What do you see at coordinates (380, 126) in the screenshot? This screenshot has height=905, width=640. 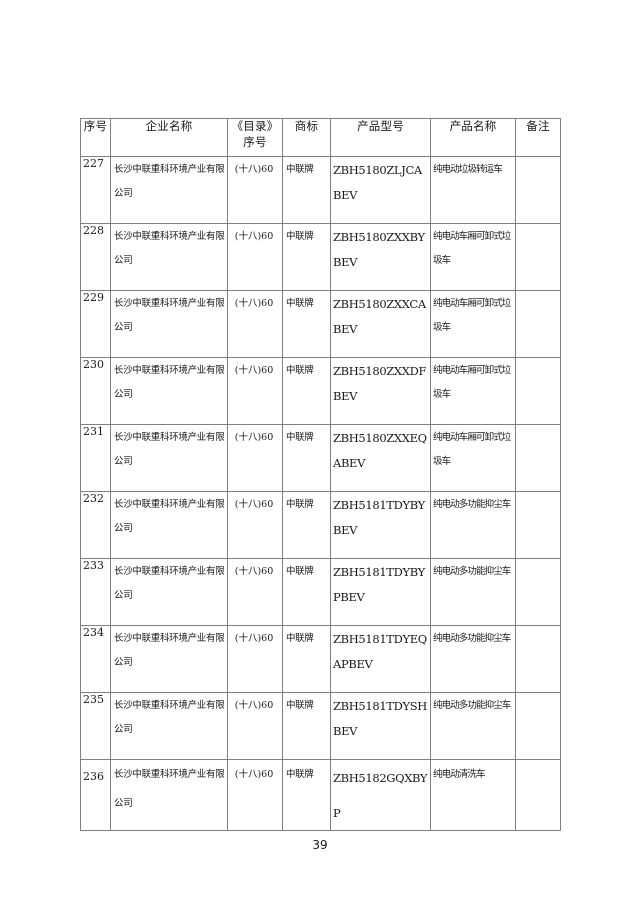 I see `column-header-model-line-1: 产品型号` at bounding box center [380, 126].